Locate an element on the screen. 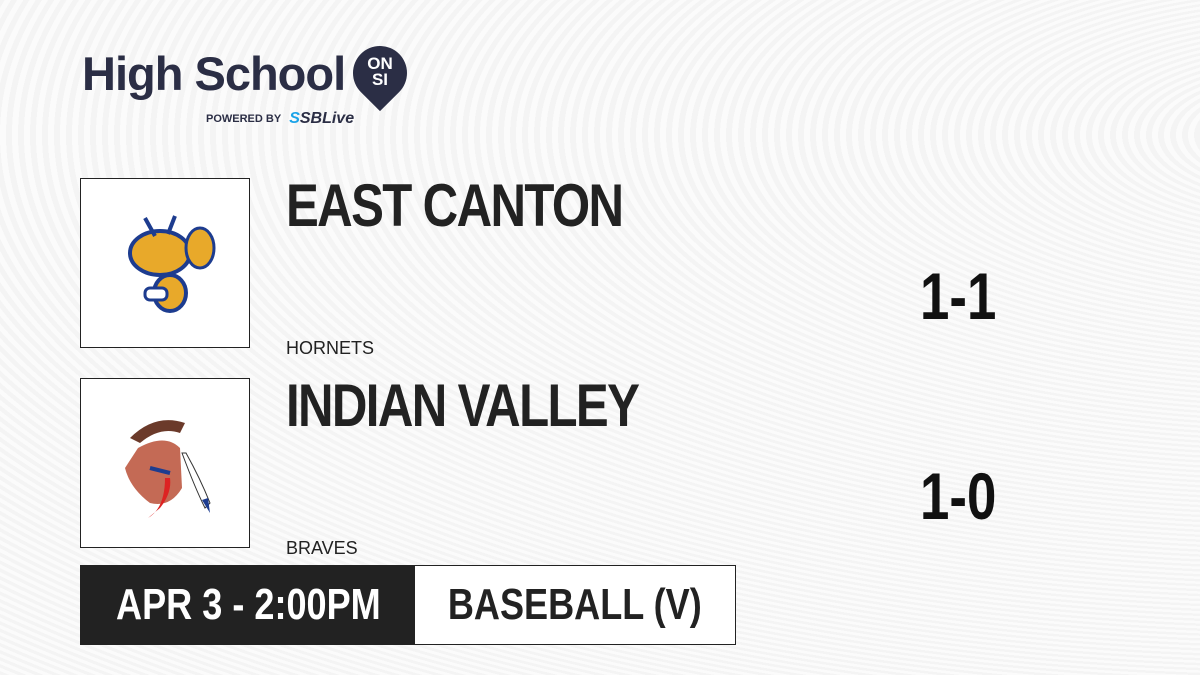  game-sport: BASEBALL (V) is located at coordinates (575, 605).